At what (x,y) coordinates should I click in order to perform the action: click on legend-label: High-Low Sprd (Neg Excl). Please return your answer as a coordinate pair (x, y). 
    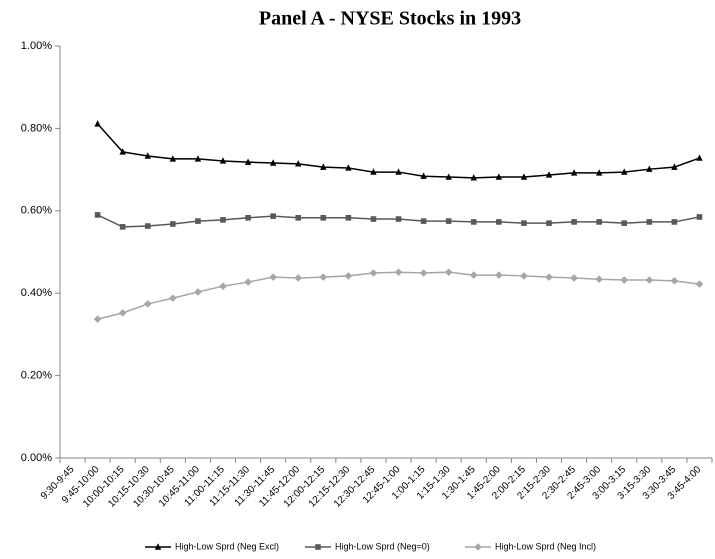
    Looking at the image, I should click on (227, 546).